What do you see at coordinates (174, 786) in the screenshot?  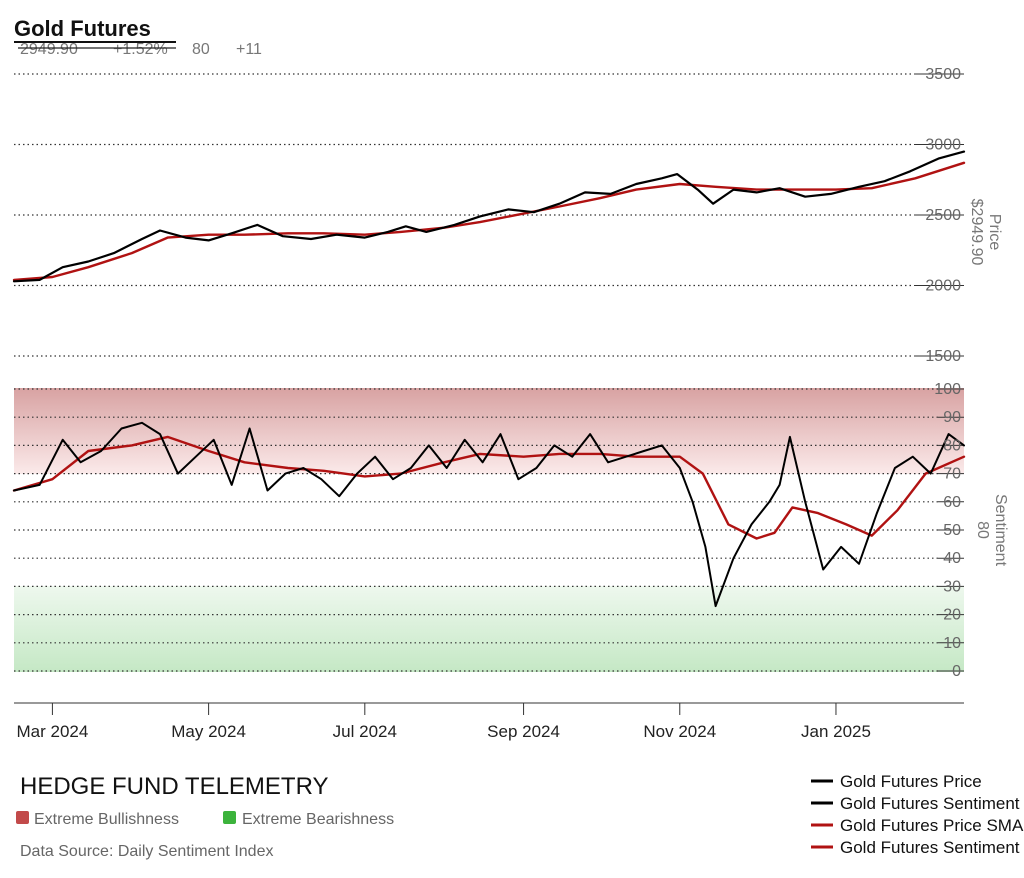 I see `brand-text: HEDGE FUND TELEMETRY` at bounding box center [174, 786].